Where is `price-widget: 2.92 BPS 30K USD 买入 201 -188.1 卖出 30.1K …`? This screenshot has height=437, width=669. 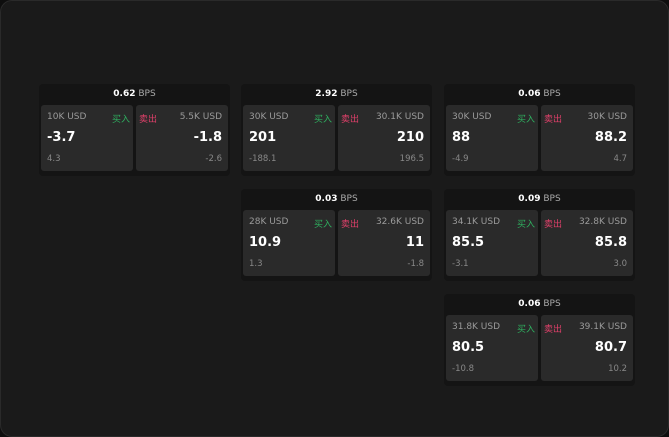
price-widget: 2.92 BPS 30K USD 买入 201 -188.1 卖出 30.1K … is located at coordinates (336, 130).